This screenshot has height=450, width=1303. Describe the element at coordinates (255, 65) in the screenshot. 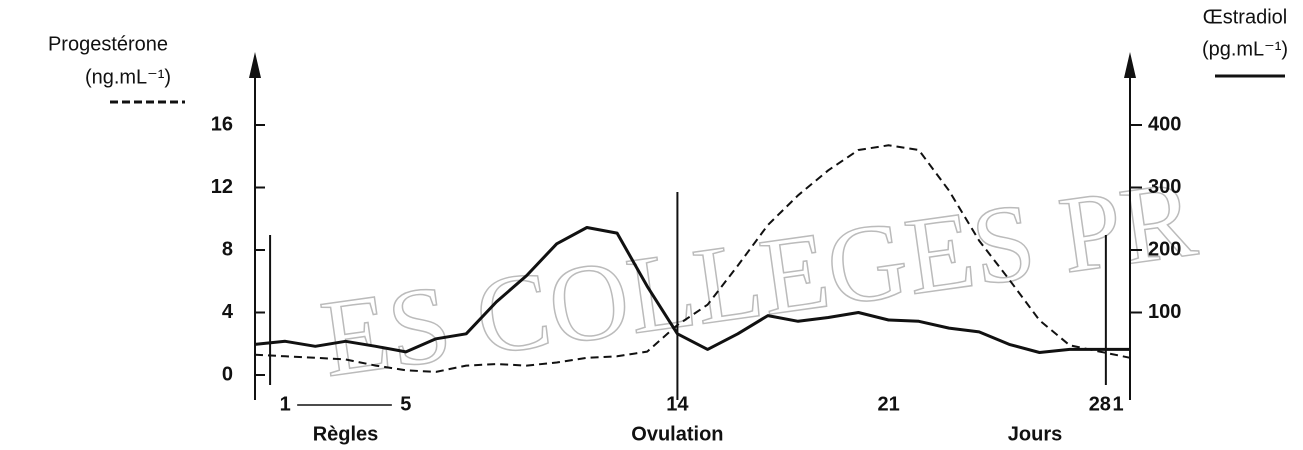

I see `y-axis-arrow` at that location.